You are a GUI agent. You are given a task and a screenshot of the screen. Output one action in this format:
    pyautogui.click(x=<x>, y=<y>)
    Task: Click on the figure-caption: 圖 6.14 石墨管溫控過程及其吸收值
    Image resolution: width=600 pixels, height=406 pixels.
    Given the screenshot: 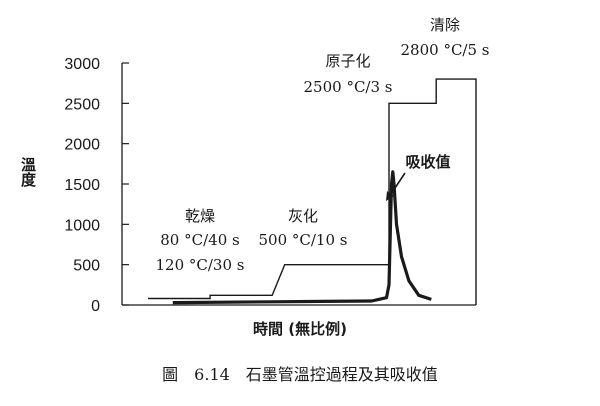 What is the action you would take?
    pyautogui.click(x=300, y=374)
    